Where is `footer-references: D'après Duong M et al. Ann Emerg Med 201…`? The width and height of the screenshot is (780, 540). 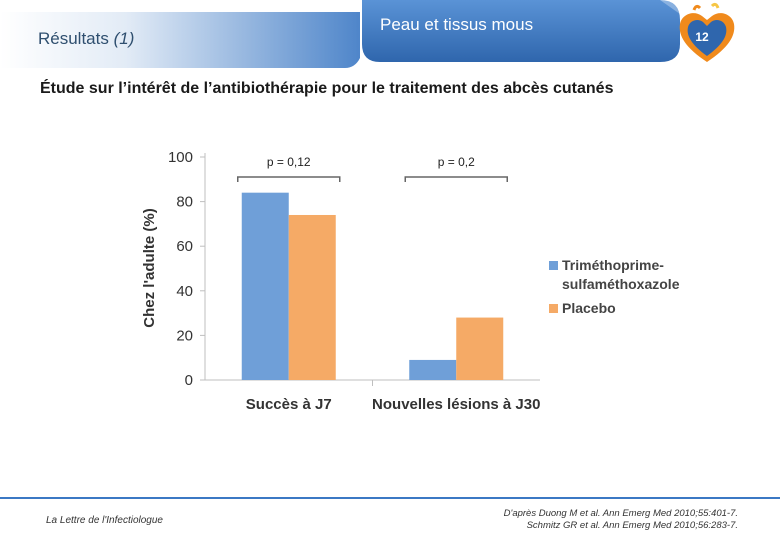 footer-references: D'après Duong M et al. Ann Emerg Med 201… is located at coordinates (621, 520).